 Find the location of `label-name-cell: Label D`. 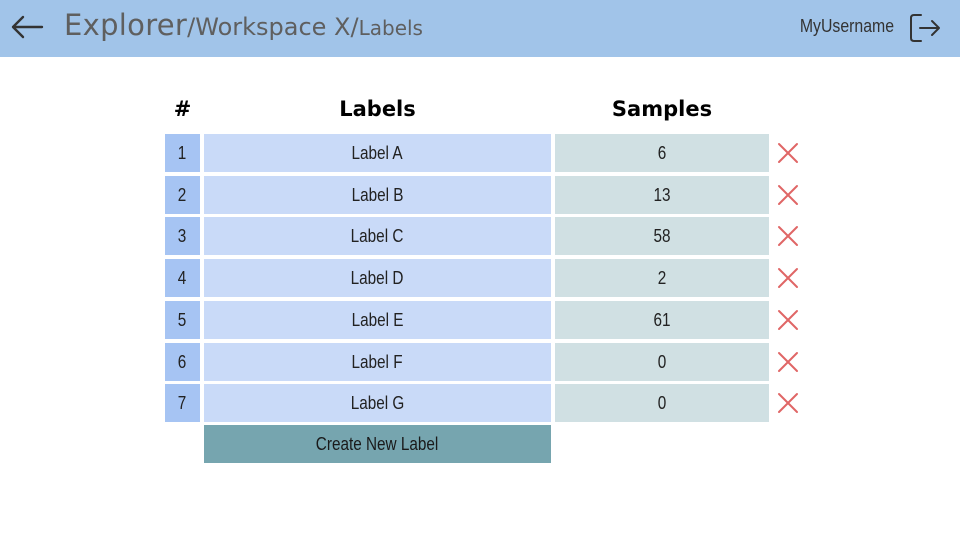

label-name-cell: Label D is located at coordinates (377, 278).